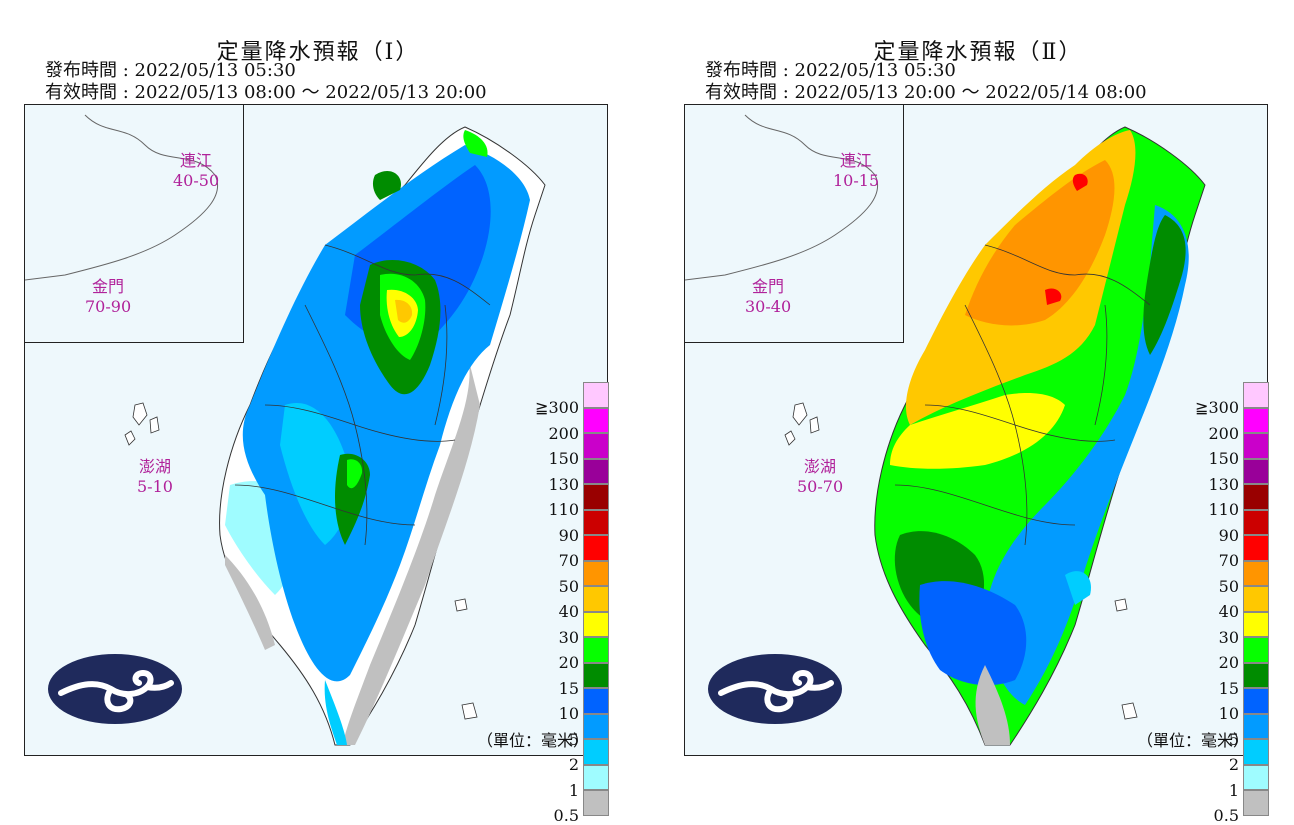  I want to click on panel-title: 定量降水預報（Ⅱ）, so click(978, 52).